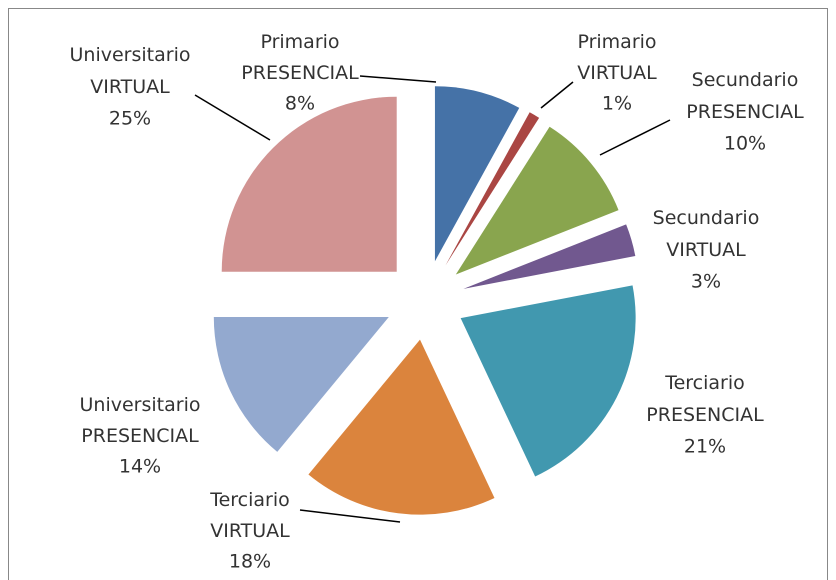  Describe the element at coordinates (130, 71) in the screenshot. I see `category-label: Universitario VIRTUAL` at that location.